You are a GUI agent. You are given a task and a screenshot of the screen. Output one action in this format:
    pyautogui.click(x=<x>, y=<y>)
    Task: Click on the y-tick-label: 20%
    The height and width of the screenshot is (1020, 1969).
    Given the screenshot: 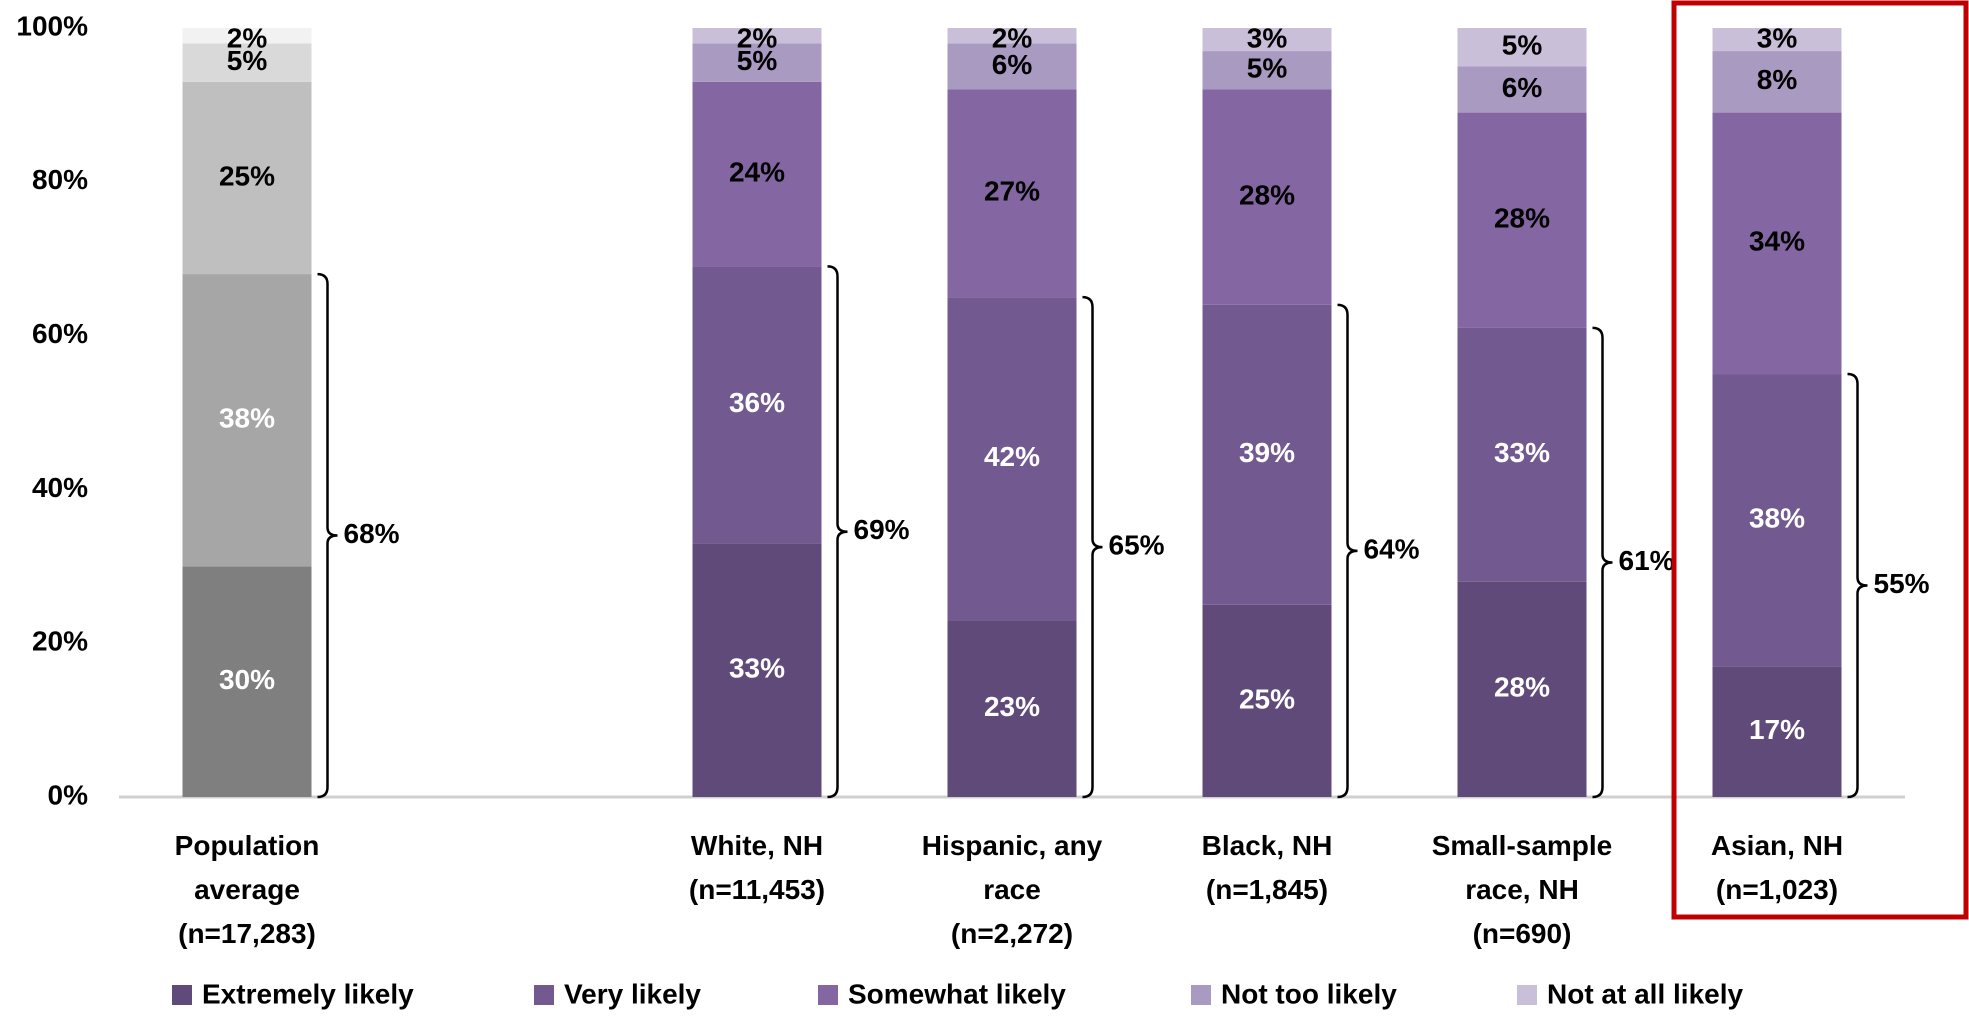 What is the action you would take?
    pyautogui.click(x=60, y=641)
    